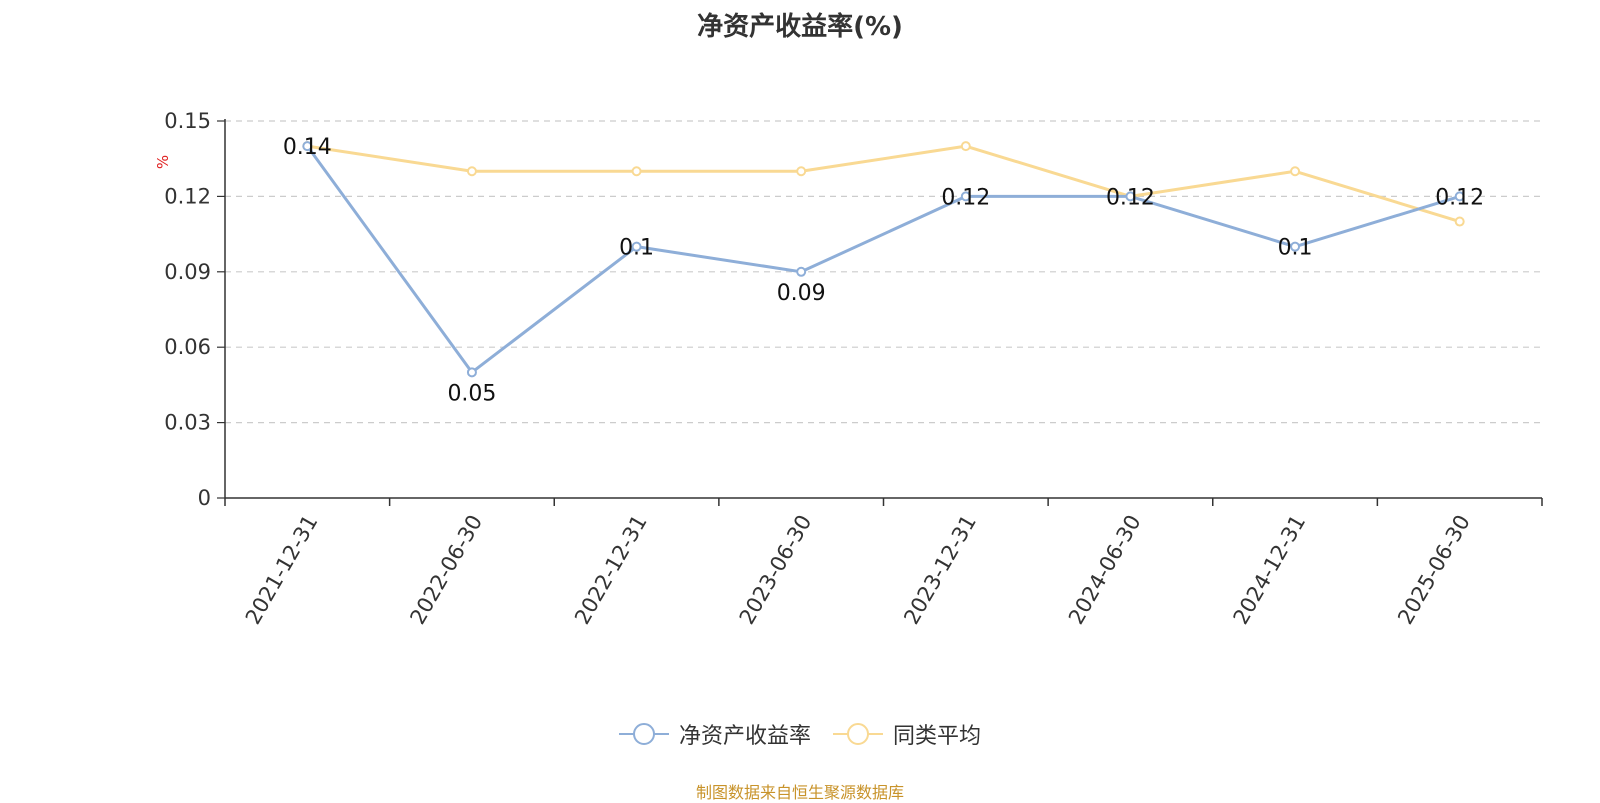 This screenshot has height=803, width=1600. What do you see at coordinates (187, 196) in the screenshot?
I see `y-tick-label: 0.12` at bounding box center [187, 196].